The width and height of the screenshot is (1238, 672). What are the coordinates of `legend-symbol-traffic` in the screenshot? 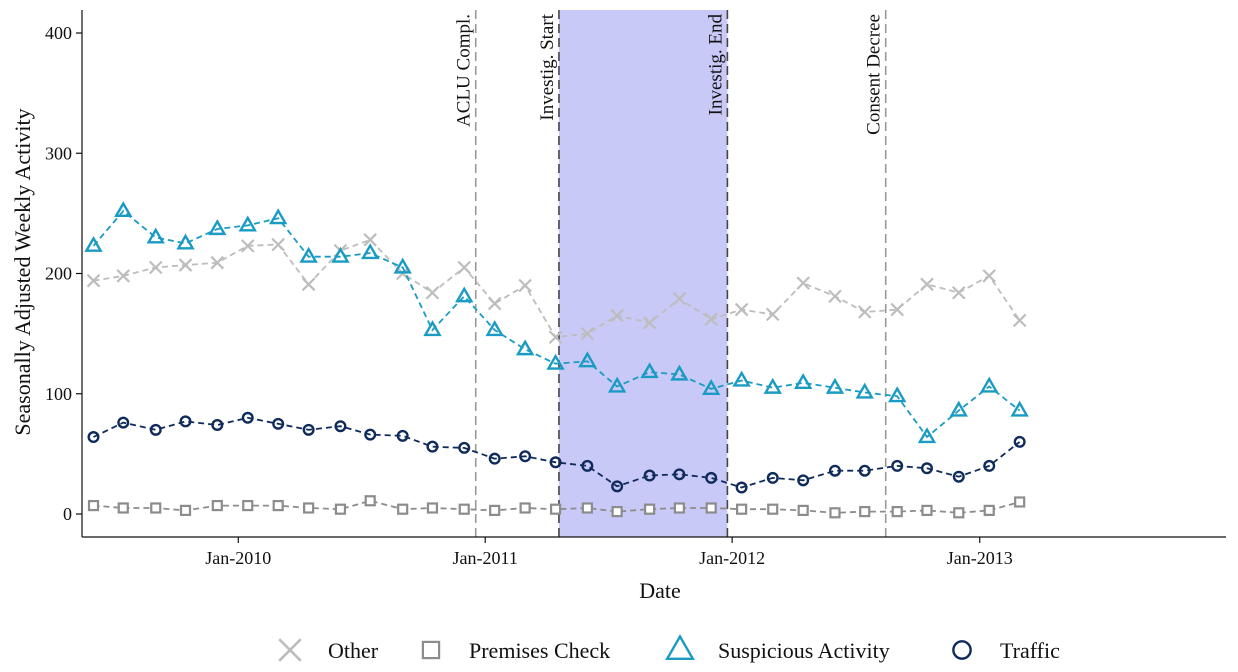 It's located at (962, 650).